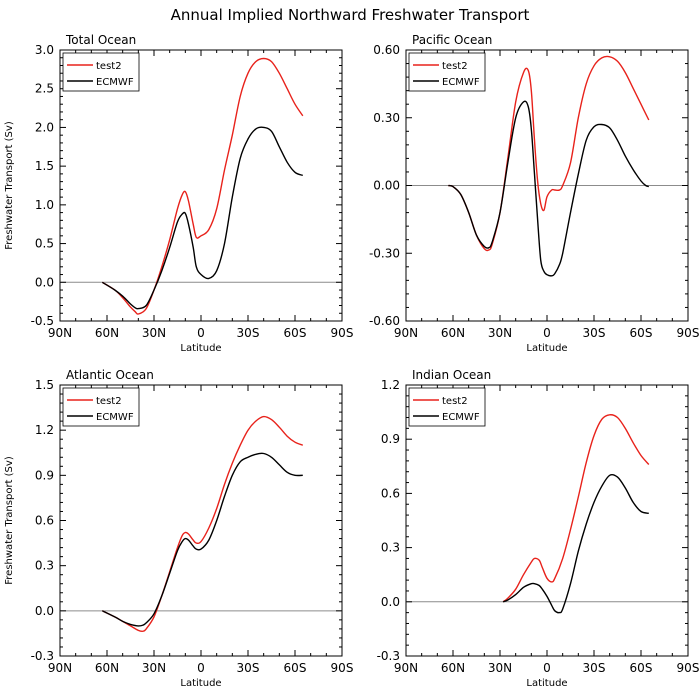  Describe the element at coordinates (386, 186) in the screenshot. I see `y-tick-label: 0.00` at that location.